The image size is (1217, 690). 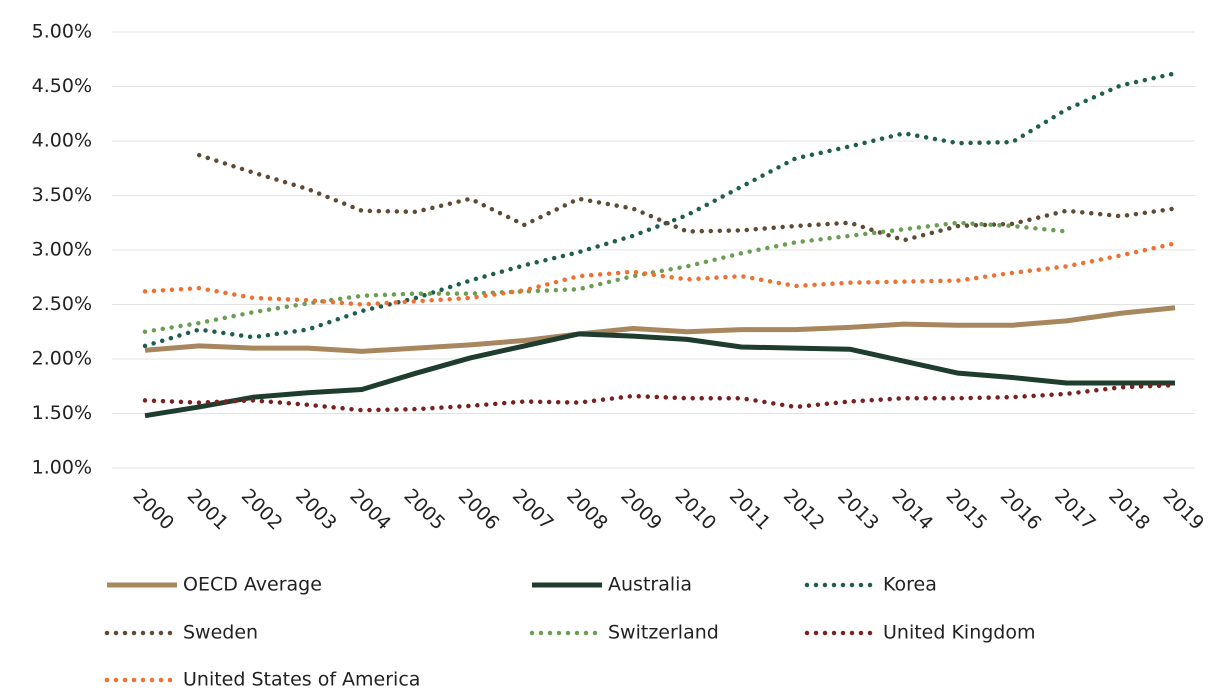 What do you see at coordinates (858, 510) in the screenshot?
I see `x-tick-label: 2013` at bounding box center [858, 510].